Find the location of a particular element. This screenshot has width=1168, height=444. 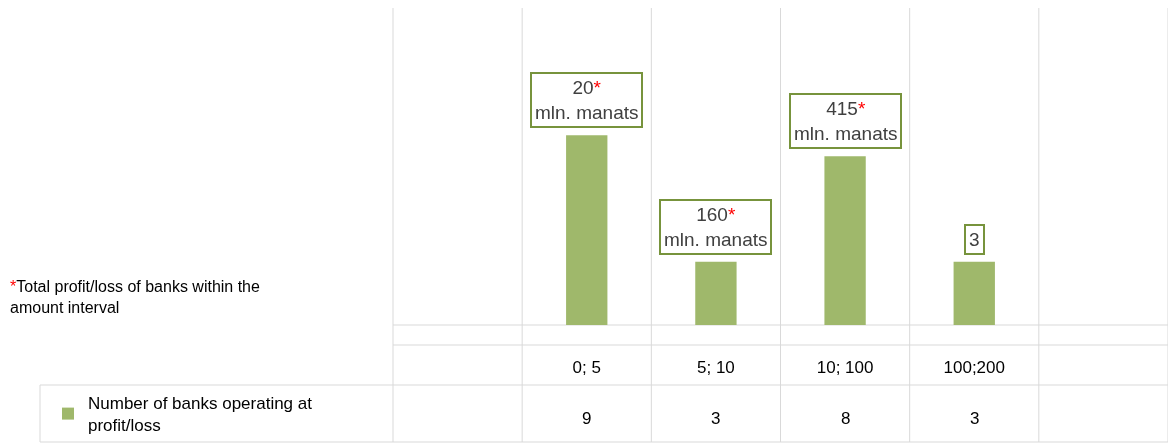

legend-label: Number of banks operating at profit/loss is located at coordinates (200, 415).